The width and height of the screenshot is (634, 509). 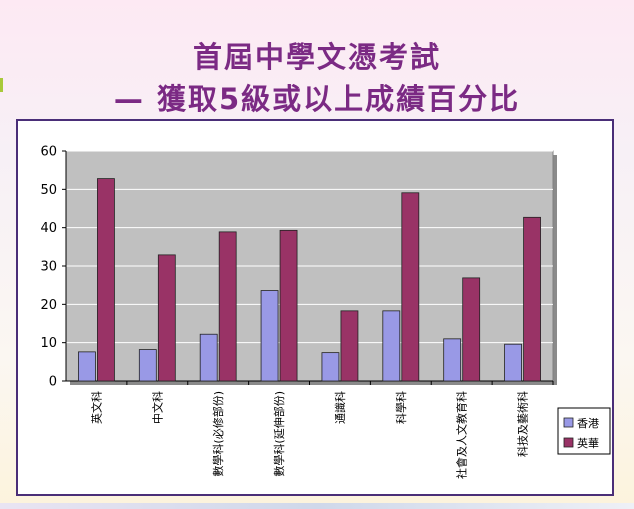 What do you see at coordinates (588, 443) in the screenshot?
I see `legend-label: 英華` at bounding box center [588, 443].